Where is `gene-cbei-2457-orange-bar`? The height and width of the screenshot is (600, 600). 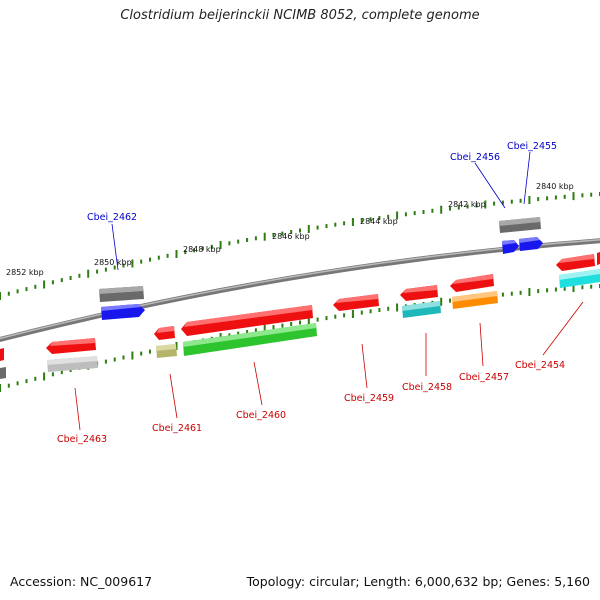 gene-cbei-2457-orange-bar is located at coordinates (475, 300).